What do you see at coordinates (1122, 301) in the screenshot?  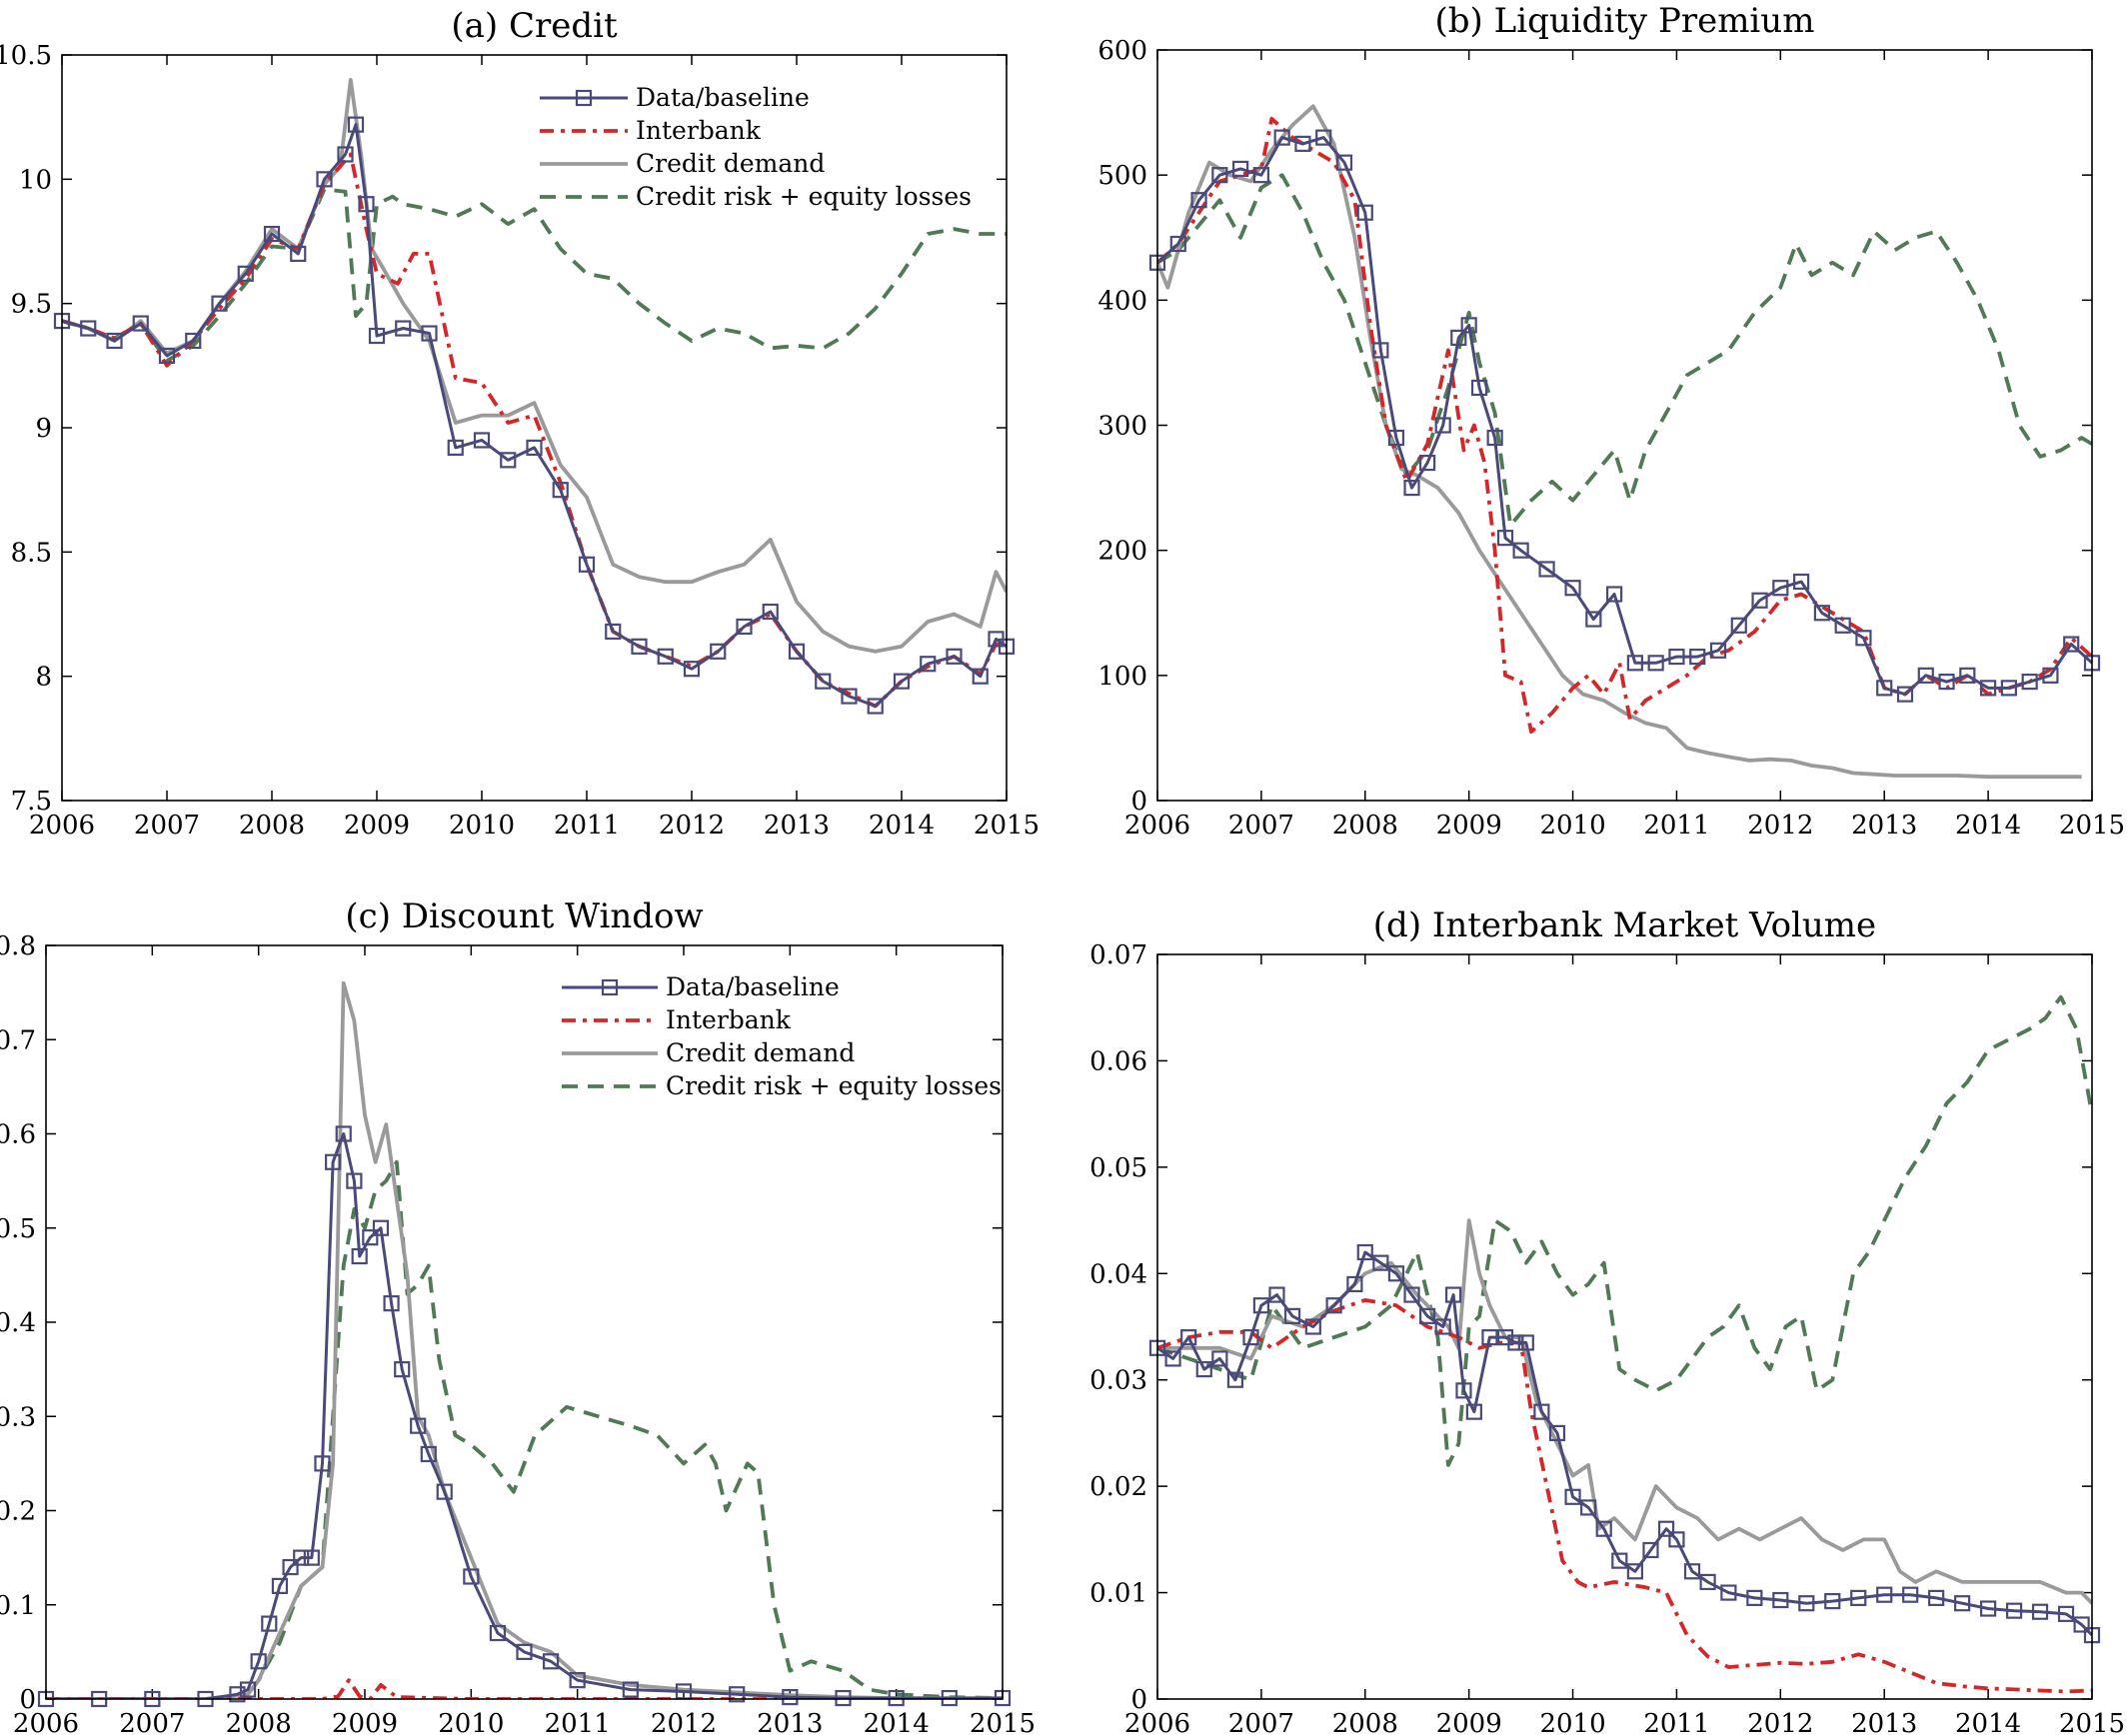 I see `y-tick-label: 400` at bounding box center [1122, 301].